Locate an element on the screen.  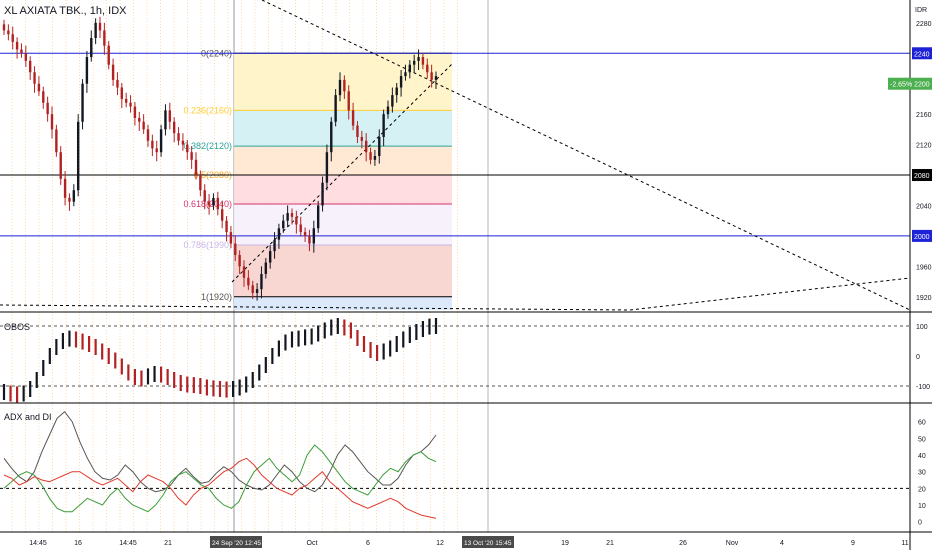
price-tick-label: 2280 is located at coordinates (924, 24).